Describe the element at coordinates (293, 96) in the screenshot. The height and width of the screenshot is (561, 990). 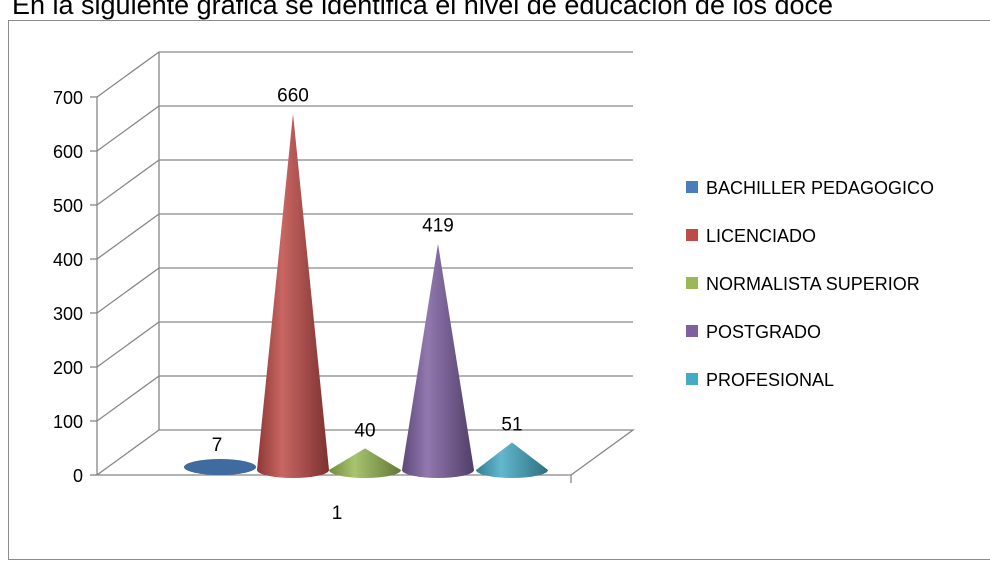
I see `data-label: 660` at that location.